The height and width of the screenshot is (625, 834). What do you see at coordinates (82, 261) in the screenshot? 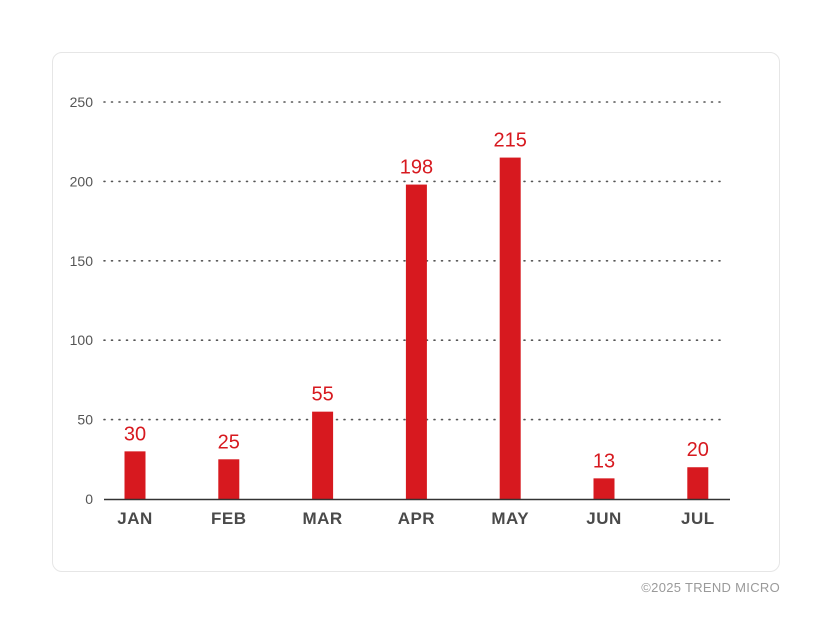
I see `y-tick-label: 150` at bounding box center [82, 261].